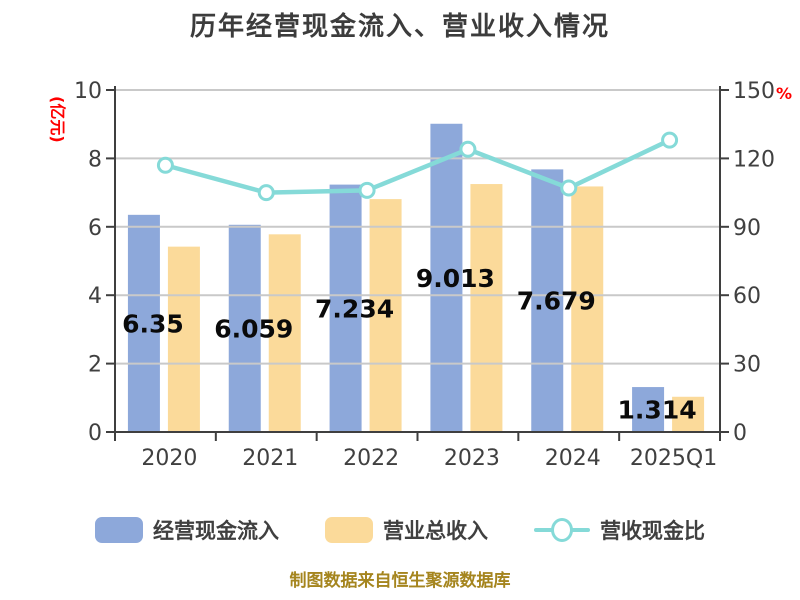 The height and width of the screenshot is (600, 800). Describe the element at coordinates (455, 278) in the screenshot. I see `bar-value-label-2023: 9.013` at that location.